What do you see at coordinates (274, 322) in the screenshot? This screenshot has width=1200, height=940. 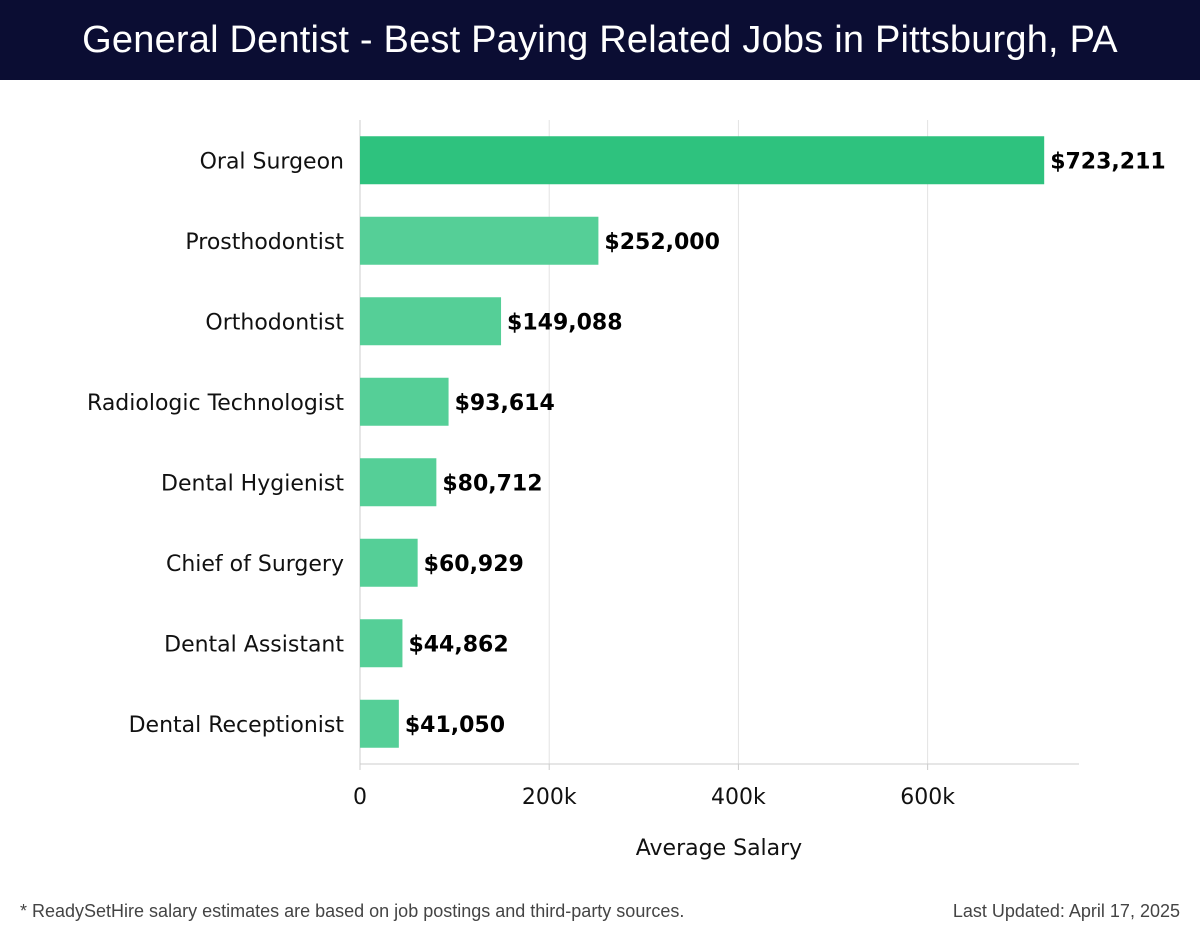 I see `category-label: Orthodontist` at bounding box center [274, 322].